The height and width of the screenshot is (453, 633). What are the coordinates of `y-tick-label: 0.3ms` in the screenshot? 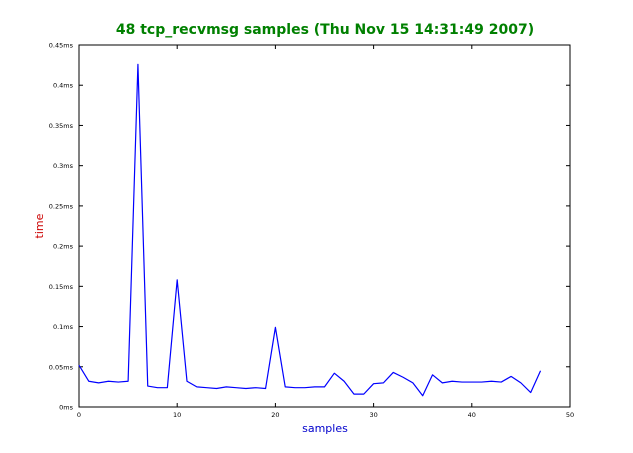 It's located at (63, 166).